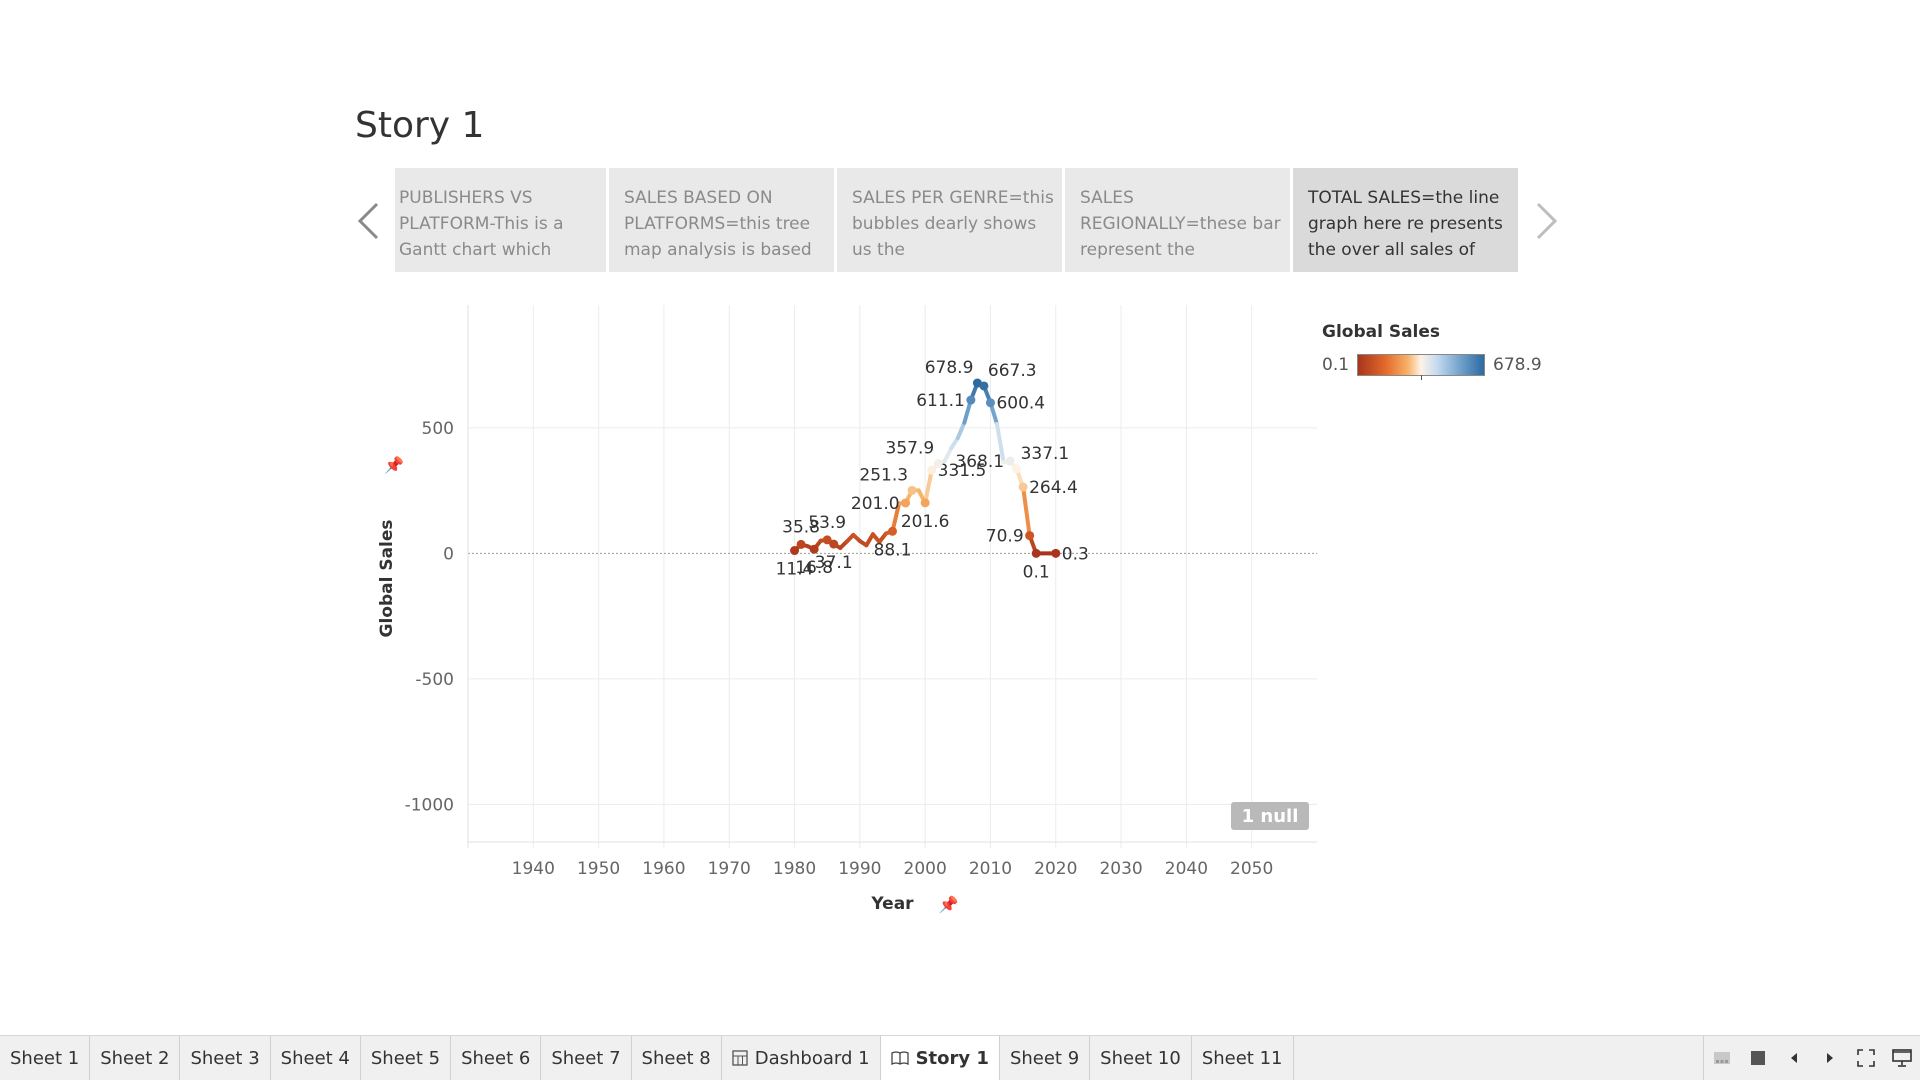  I want to click on tab-sheet-11: Sheet 11, so click(1243, 1058).